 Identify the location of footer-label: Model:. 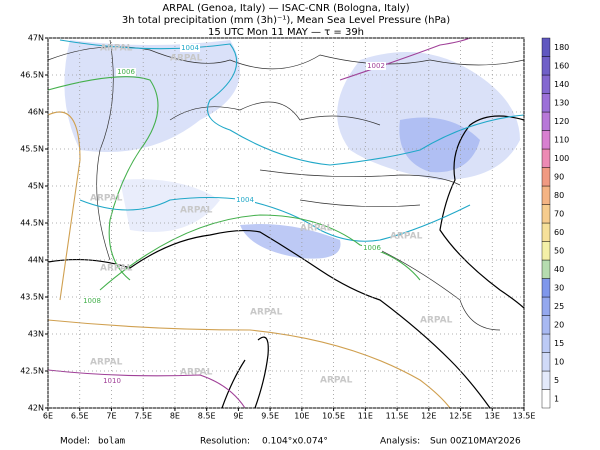
(75, 442).